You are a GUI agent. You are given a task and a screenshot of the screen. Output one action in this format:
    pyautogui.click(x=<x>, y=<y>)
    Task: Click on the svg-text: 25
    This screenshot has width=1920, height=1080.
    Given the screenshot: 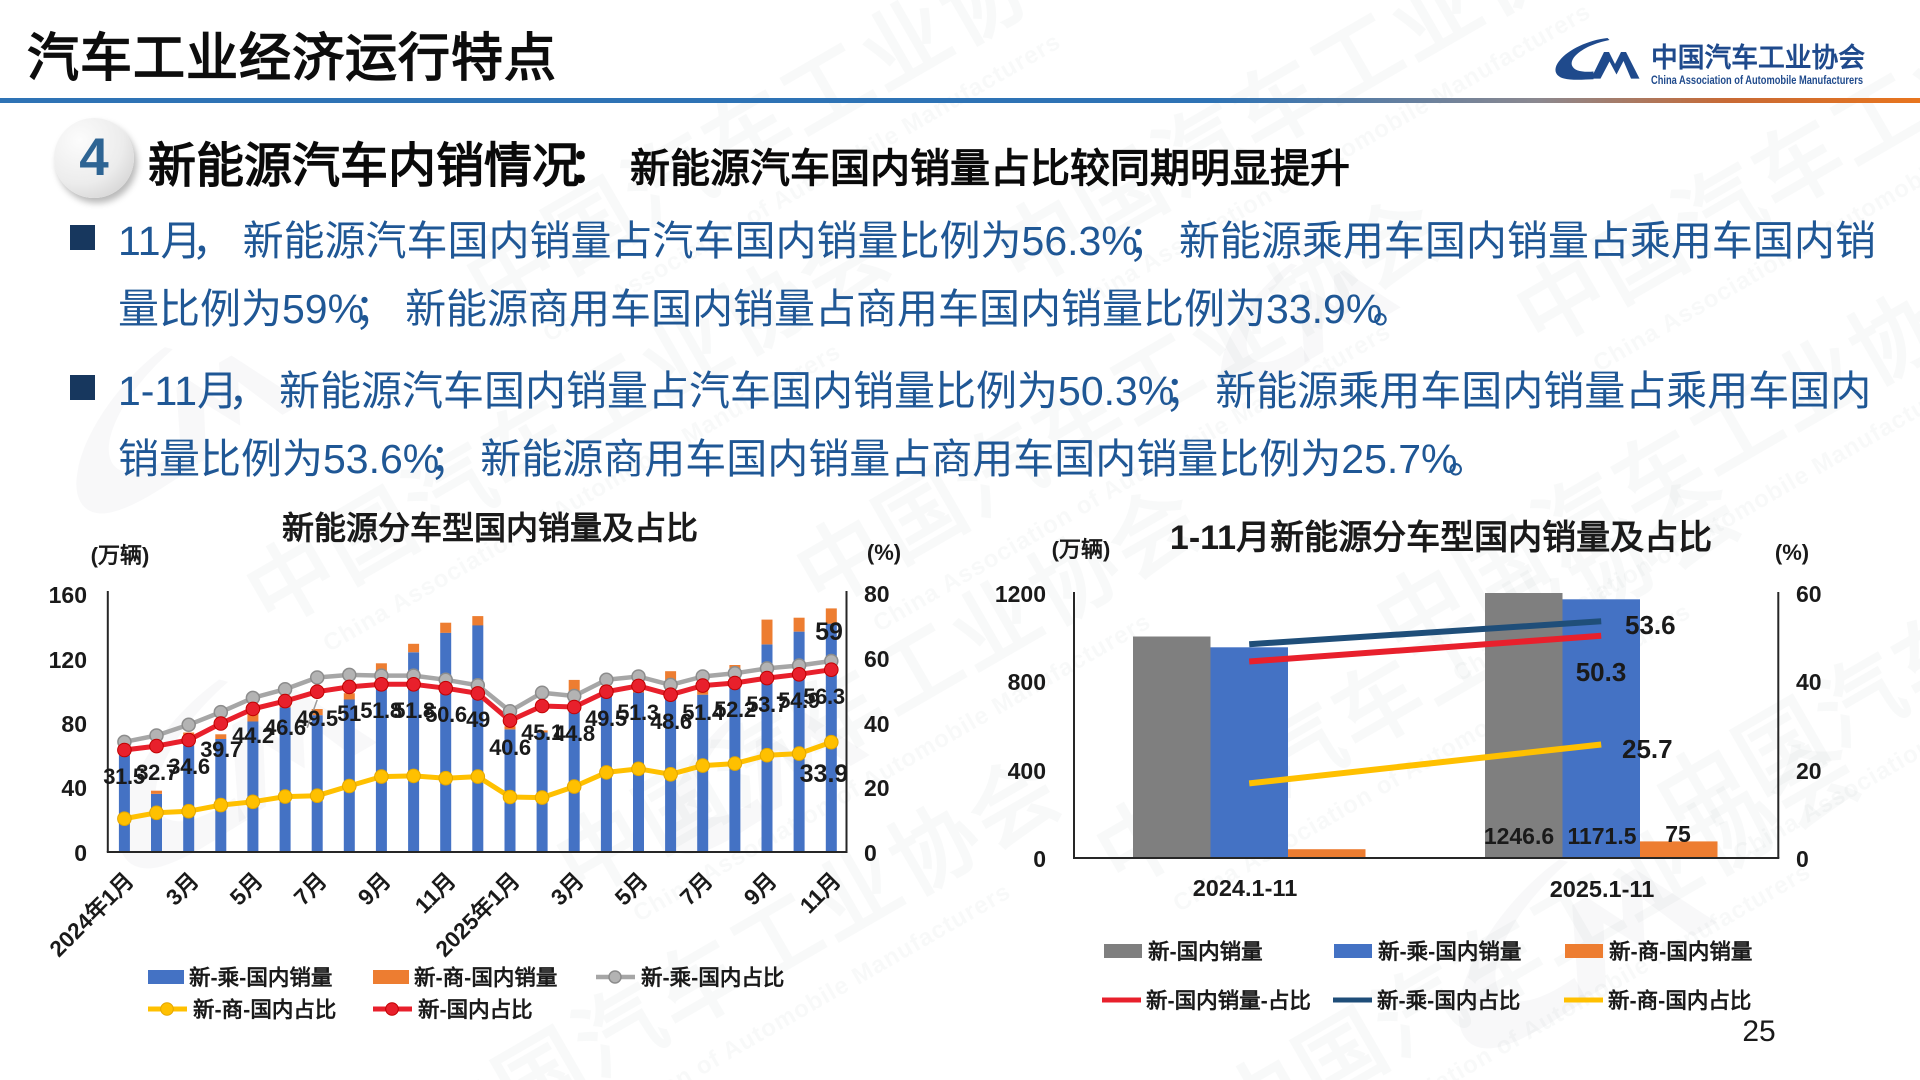 What is the action you would take?
    pyautogui.click(x=1758, y=1031)
    